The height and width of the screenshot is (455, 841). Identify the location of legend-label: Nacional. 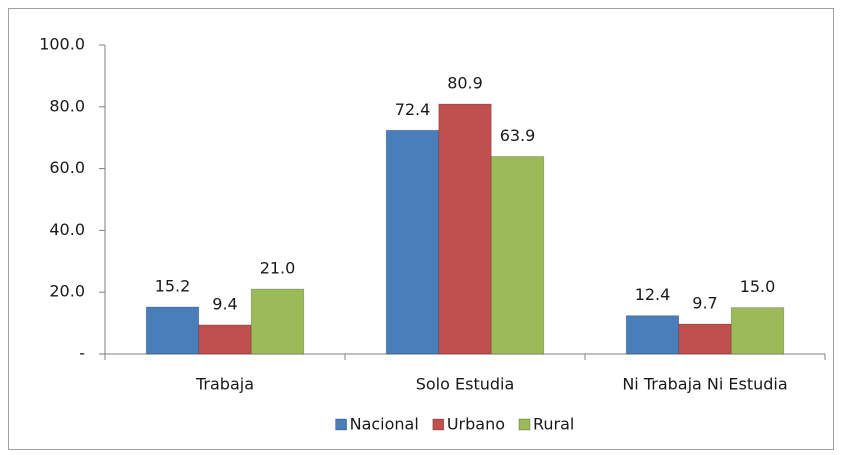
(384, 424).